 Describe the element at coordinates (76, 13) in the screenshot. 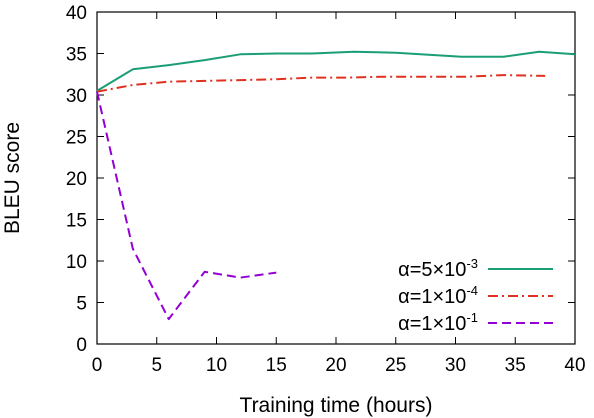

I see `y-tick-label: 40` at that location.